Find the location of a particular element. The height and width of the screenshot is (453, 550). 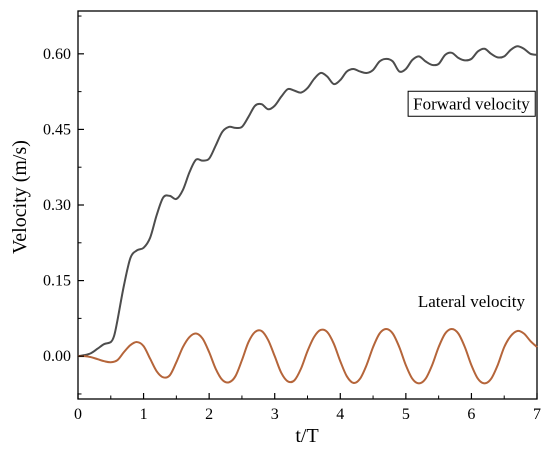

x-tick-label: 7 is located at coordinates (537, 414).